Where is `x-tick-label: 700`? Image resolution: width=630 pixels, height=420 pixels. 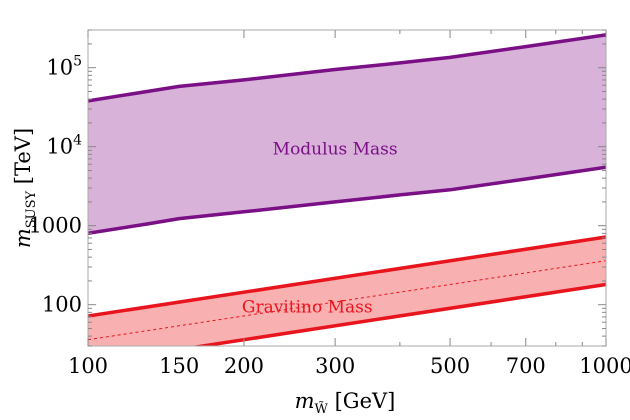 x-tick-label: 700 is located at coordinates (526, 366).